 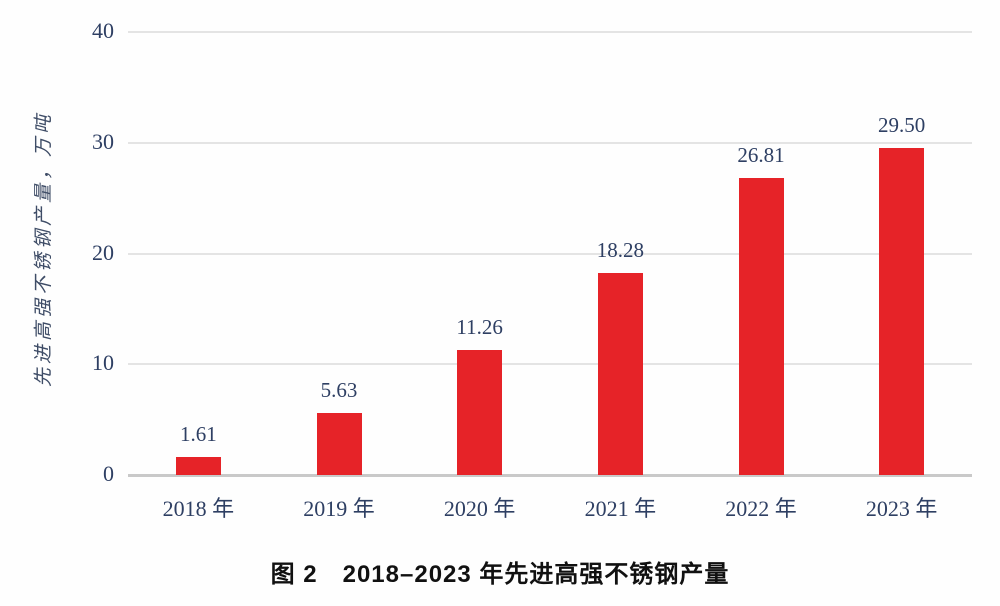 I want to click on bar-2020年, so click(x=480, y=412).